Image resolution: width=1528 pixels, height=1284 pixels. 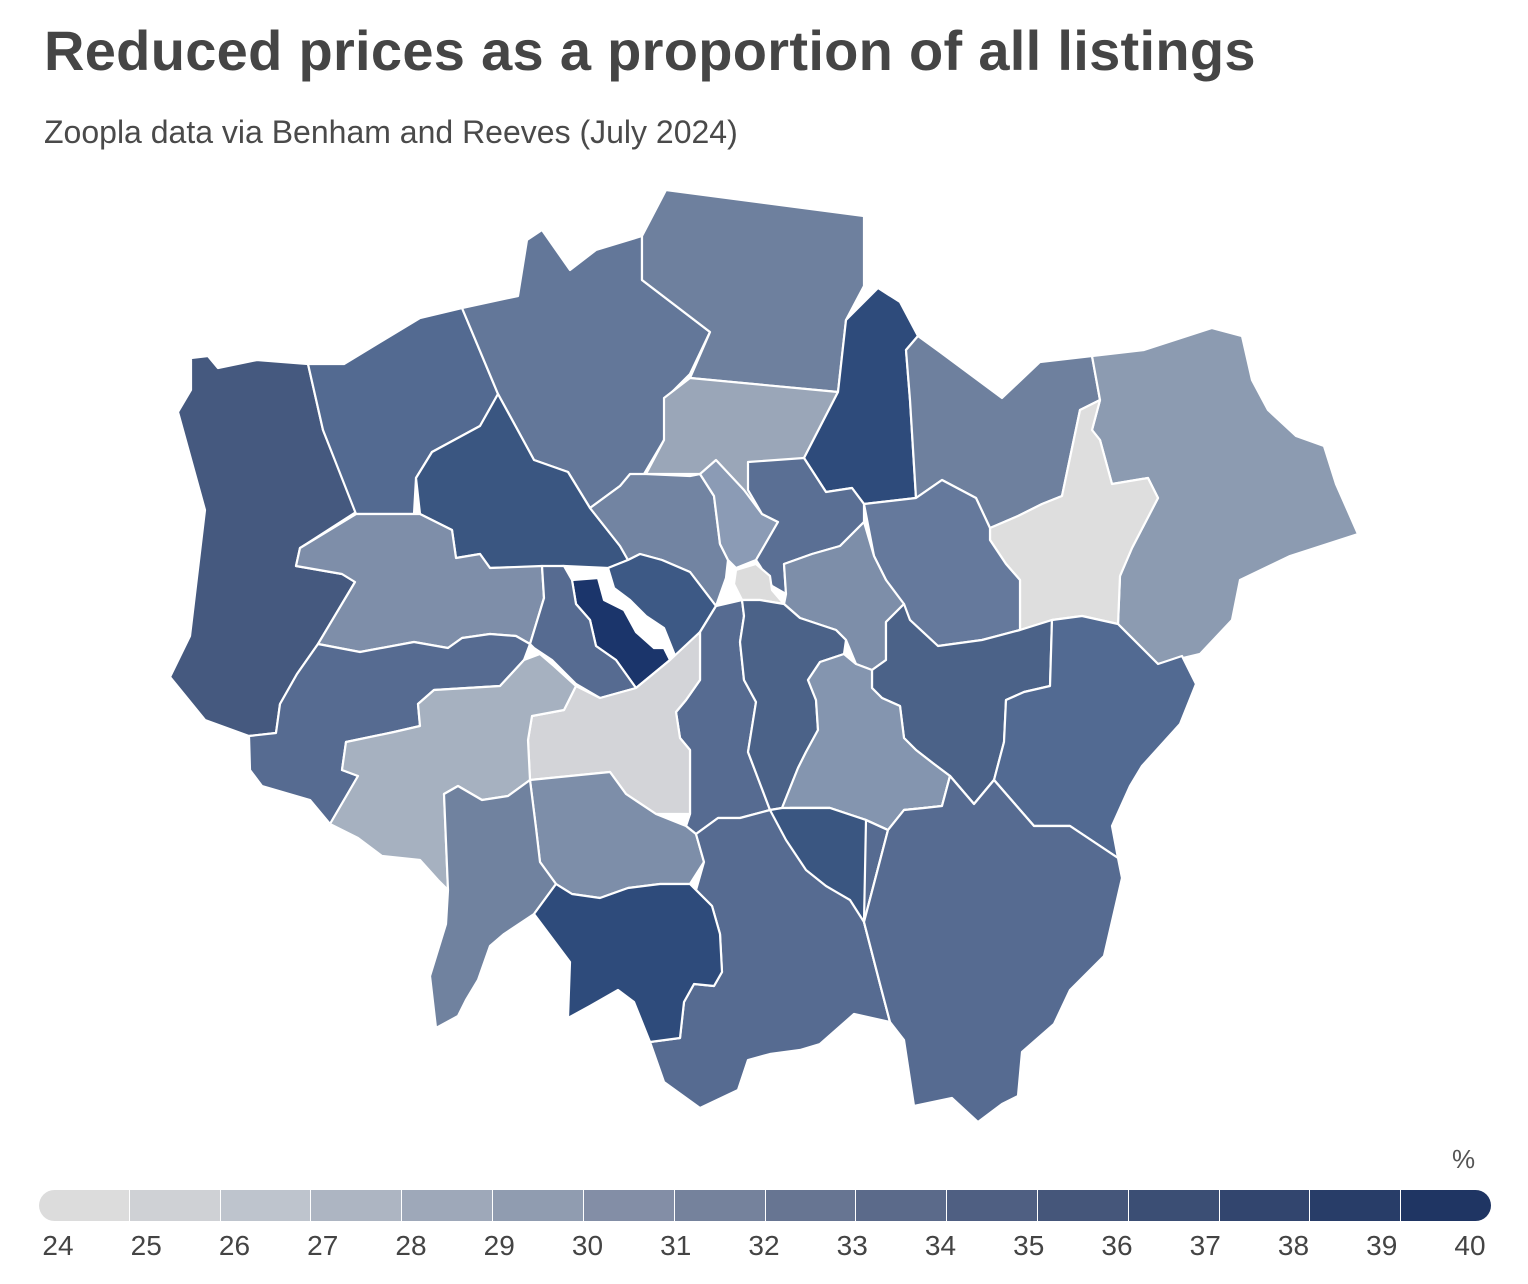 I want to click on color-scale-tick-label: 34, so click(x=940, y=1245).